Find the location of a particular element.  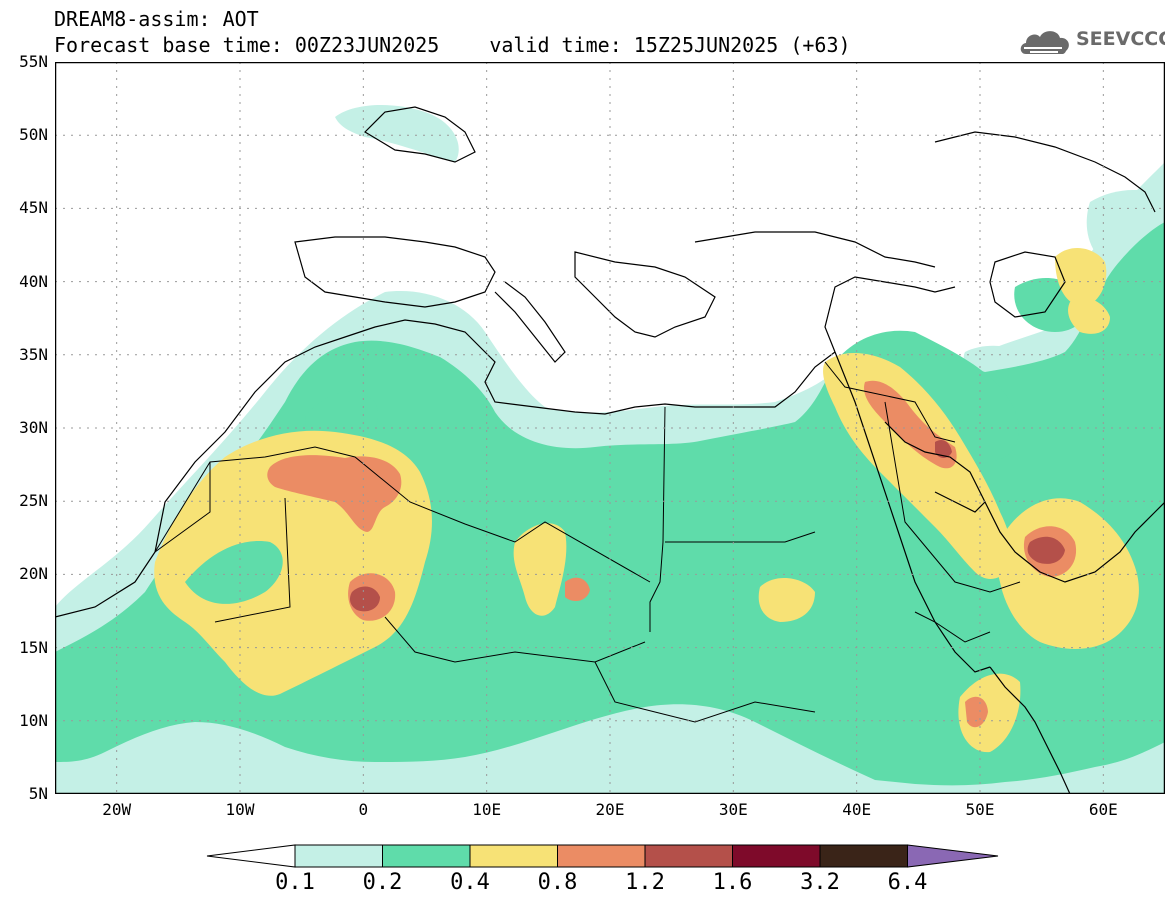

lat-tick-label: 40N is located at coordinates (33, 281).